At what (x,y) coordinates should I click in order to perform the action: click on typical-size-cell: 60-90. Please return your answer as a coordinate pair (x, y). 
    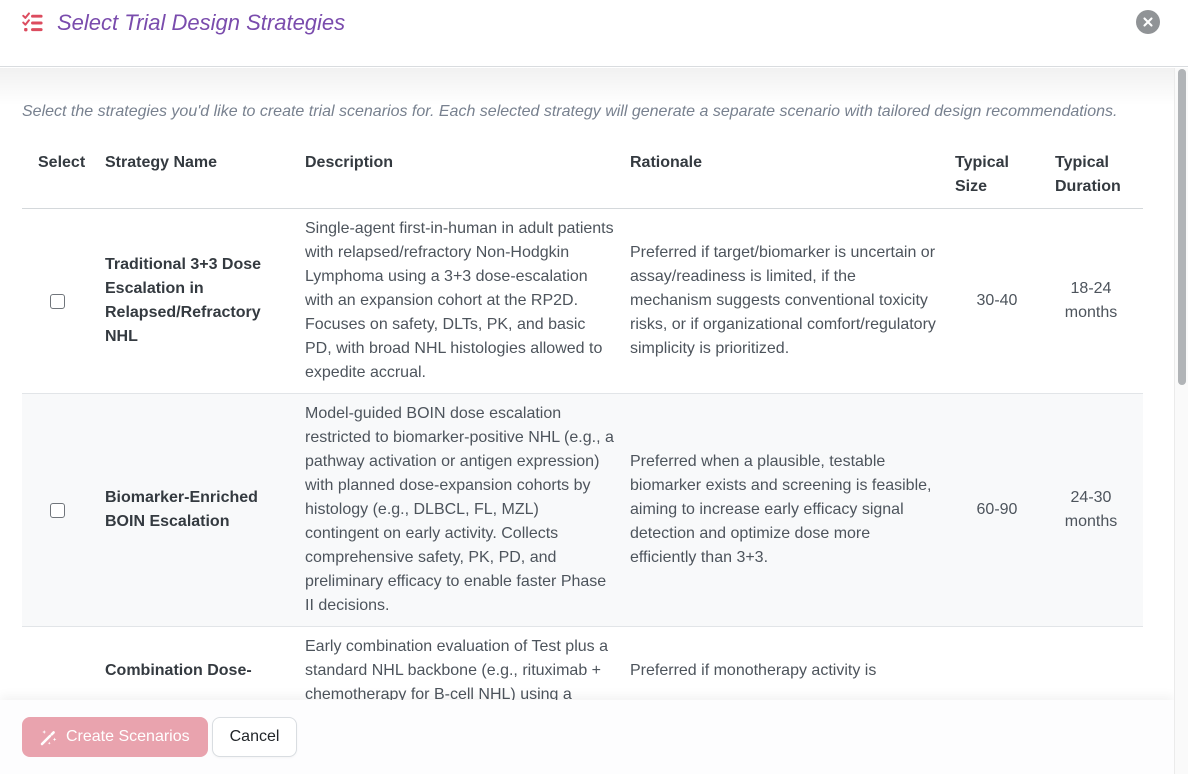
    Looking at the image, I should click on (997, 509).